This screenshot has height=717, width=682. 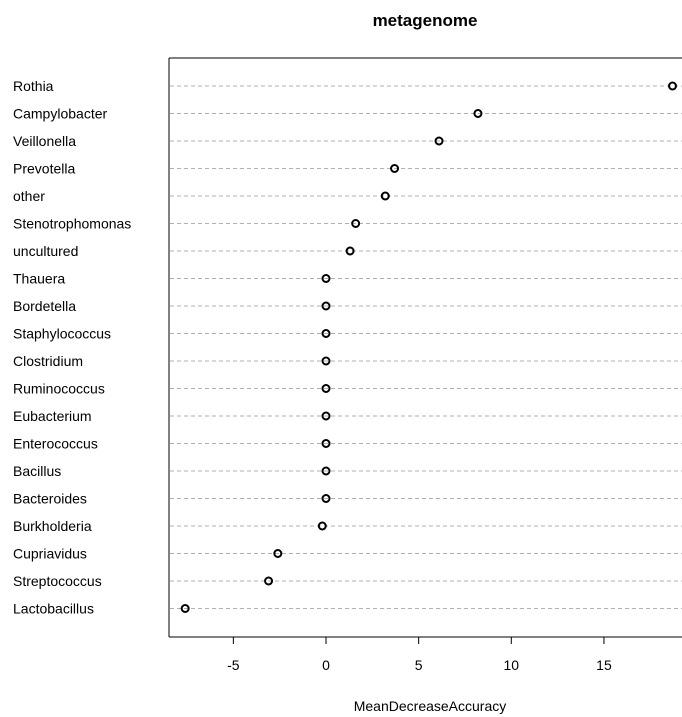 What do you see at coordinates (419, 665) in the screenshot?
I see `x-tick-label: 5` at bounding box center [419, 665].